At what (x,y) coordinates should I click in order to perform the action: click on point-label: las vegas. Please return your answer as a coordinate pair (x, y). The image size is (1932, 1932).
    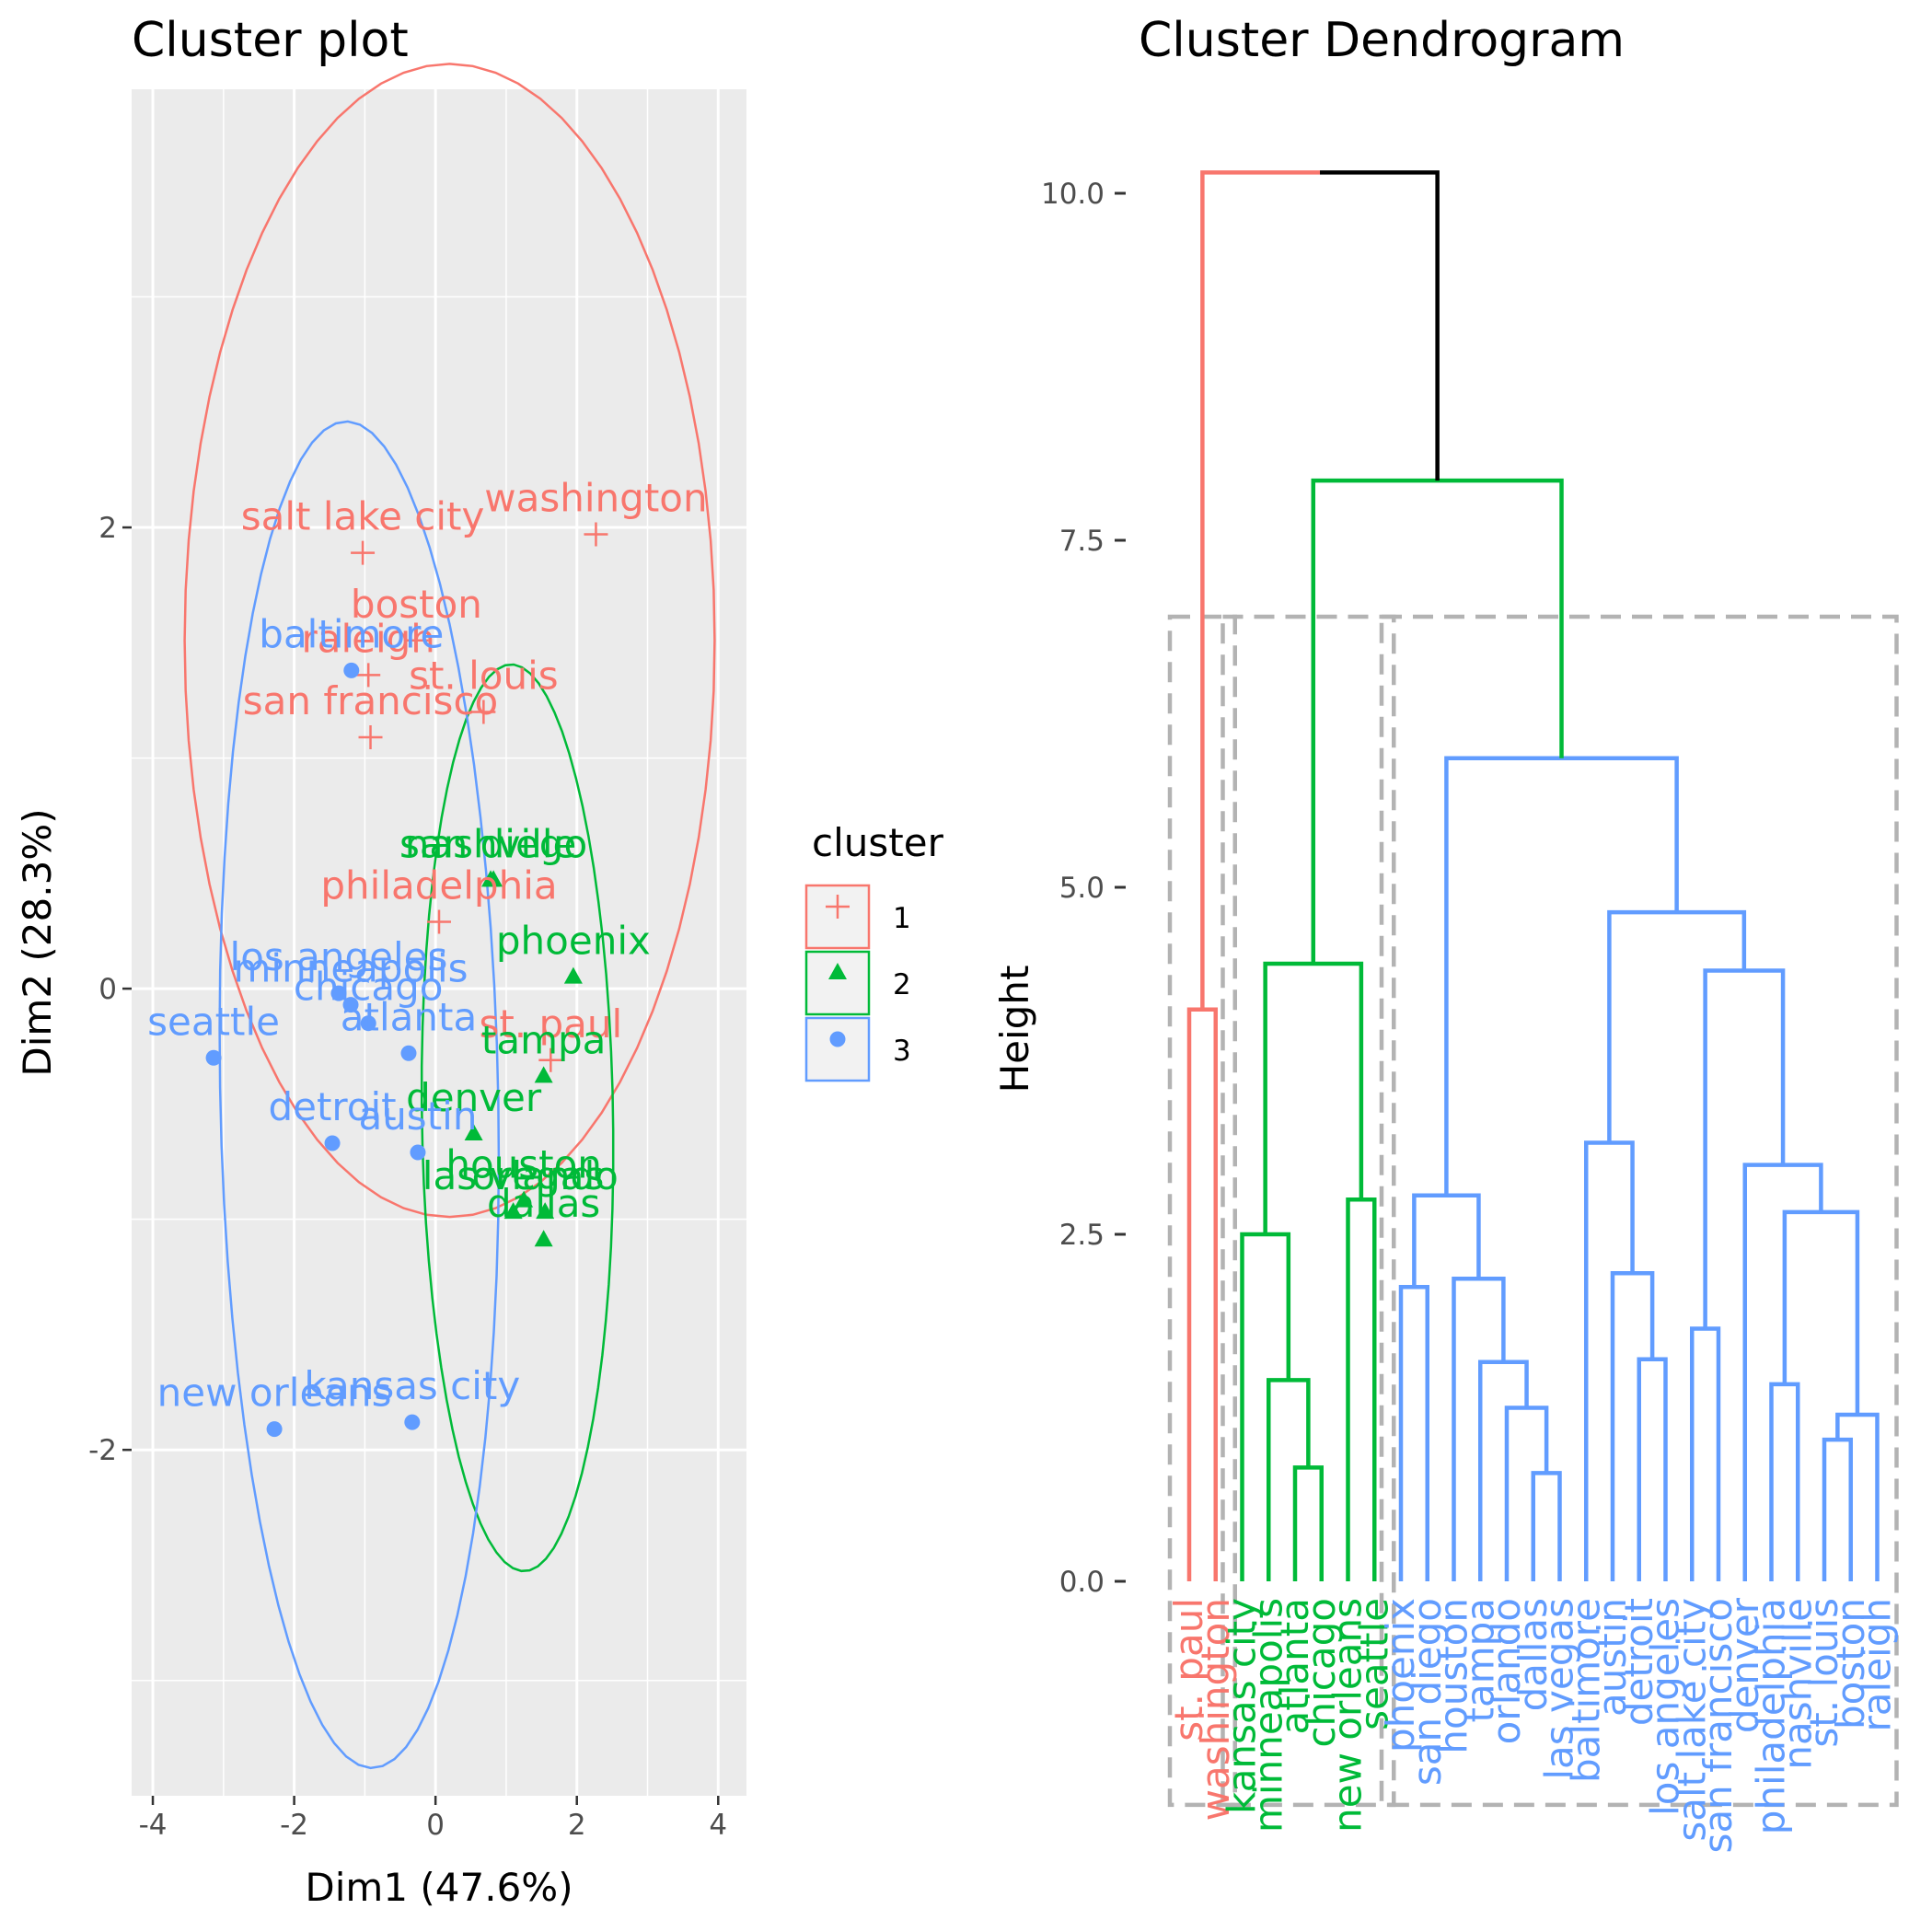
    Looking at the image, I should click on (514, 1176).